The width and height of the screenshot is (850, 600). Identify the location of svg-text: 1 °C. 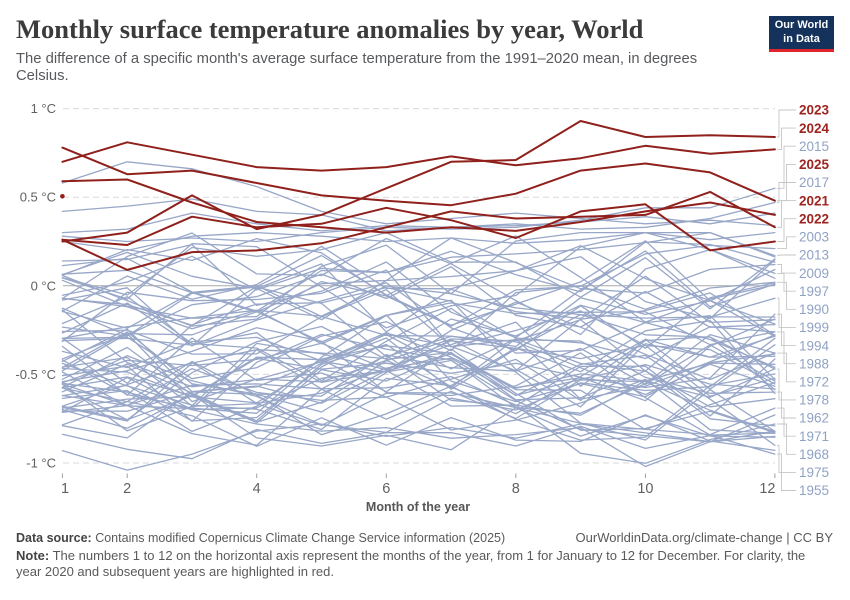
(43, 108).